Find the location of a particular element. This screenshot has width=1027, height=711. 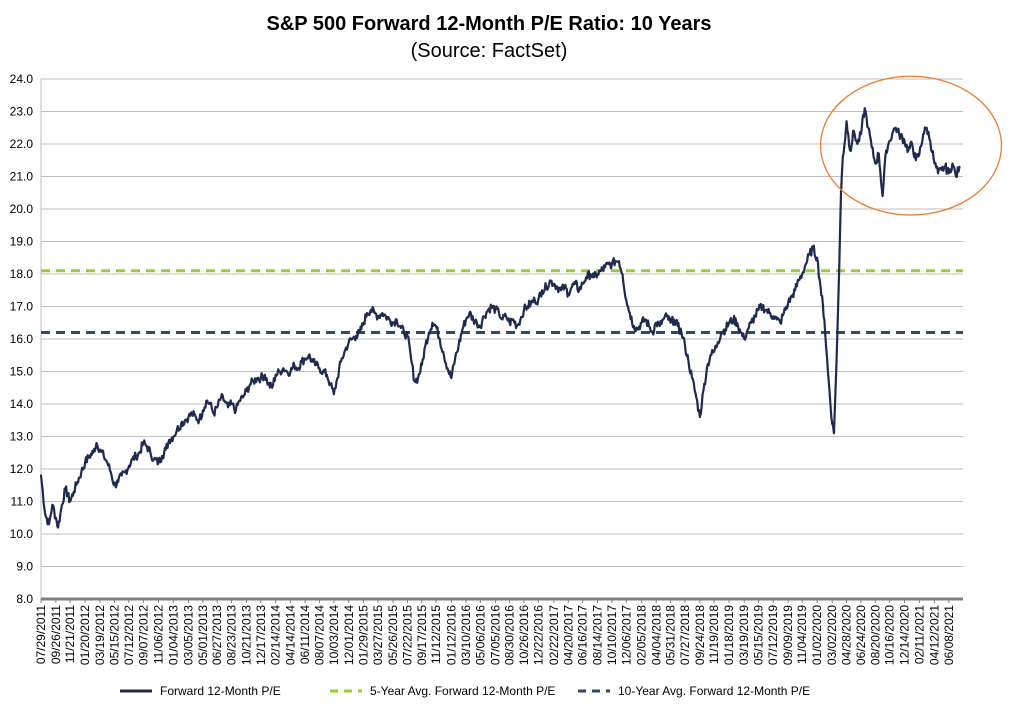

x-tick-label: 03/27/2015 is located at coordinates (378, 635).